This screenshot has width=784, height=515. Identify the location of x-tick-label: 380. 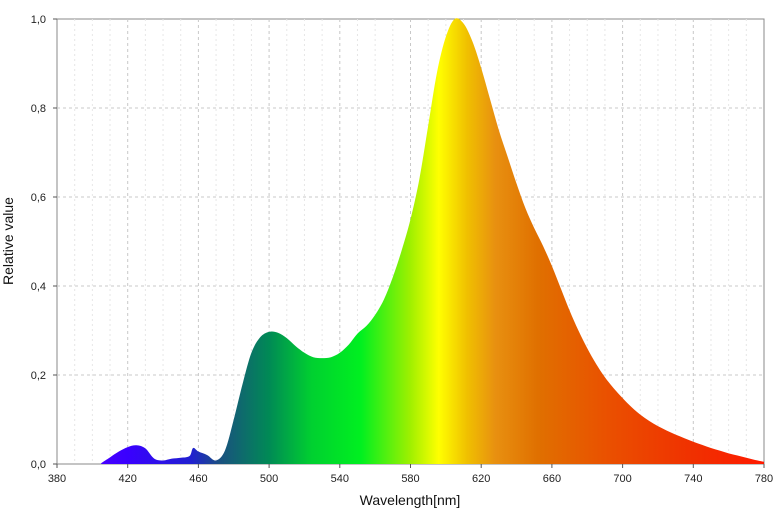
(57, 479).